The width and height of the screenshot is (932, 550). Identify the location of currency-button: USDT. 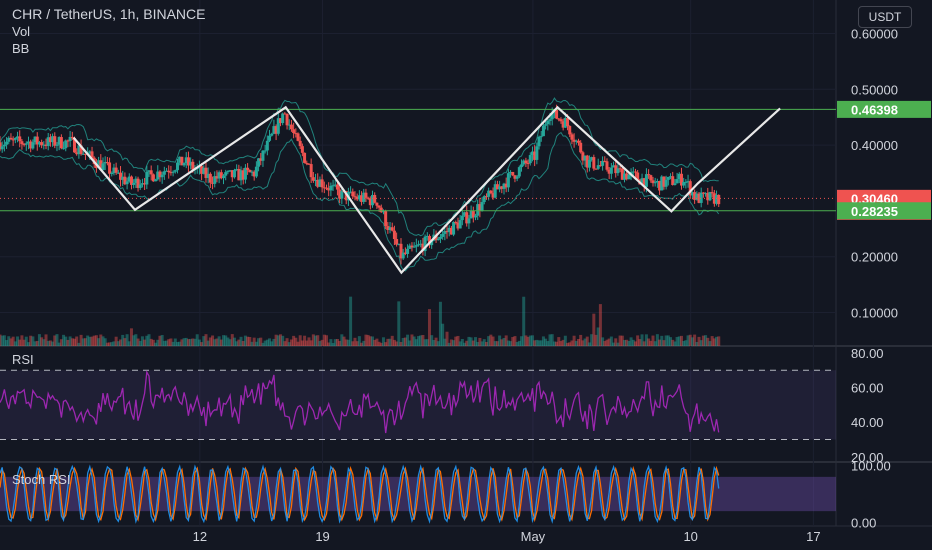
(885, 17).